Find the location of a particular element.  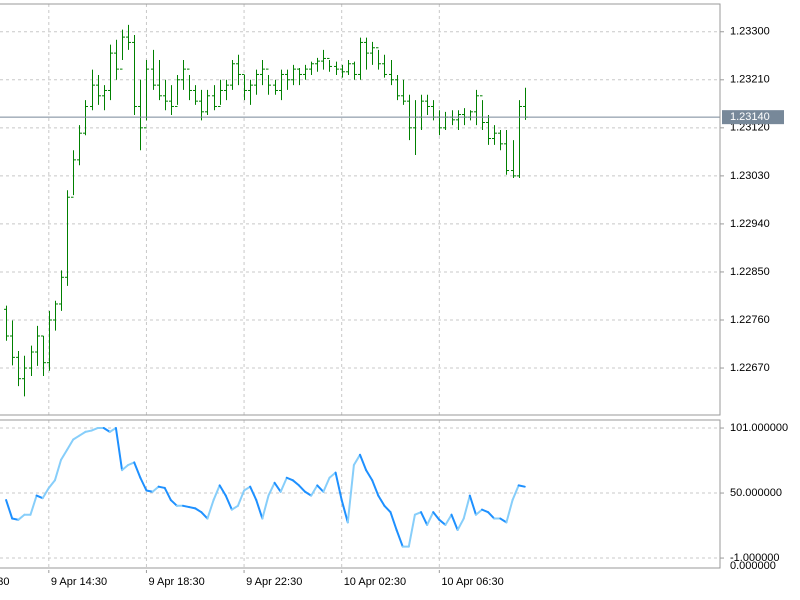

y-tick-label: 1.23210 is located at coordinates (750, 80).